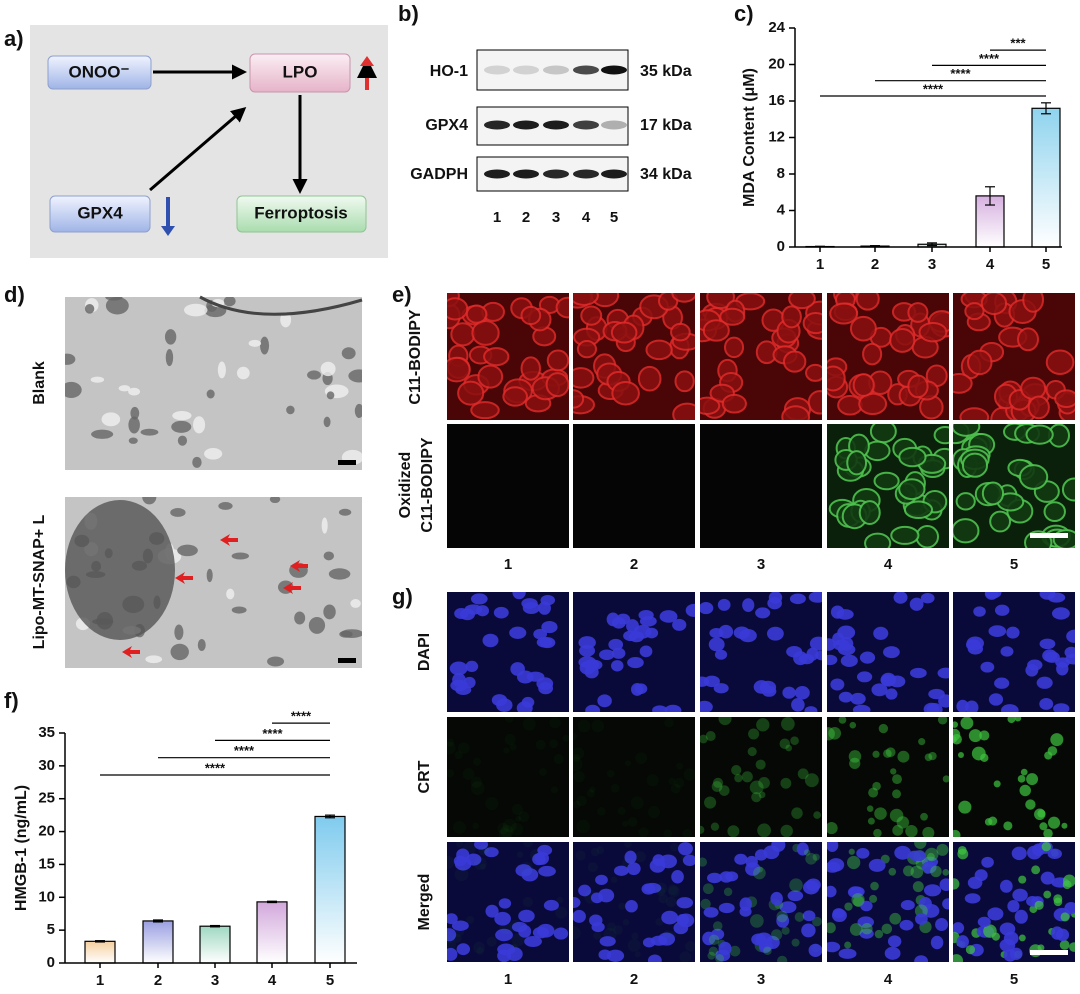  I want to click on lane-label: 4, so click(586, 217).